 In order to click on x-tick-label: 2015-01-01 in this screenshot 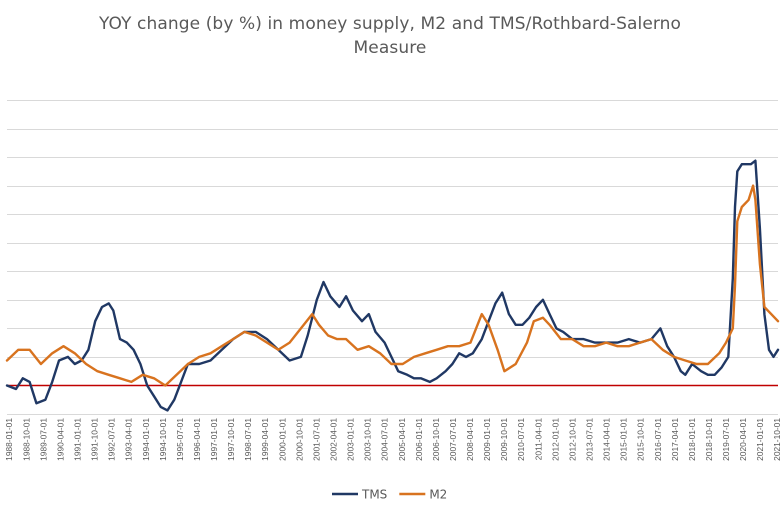, I will do `click(624, 439)`.